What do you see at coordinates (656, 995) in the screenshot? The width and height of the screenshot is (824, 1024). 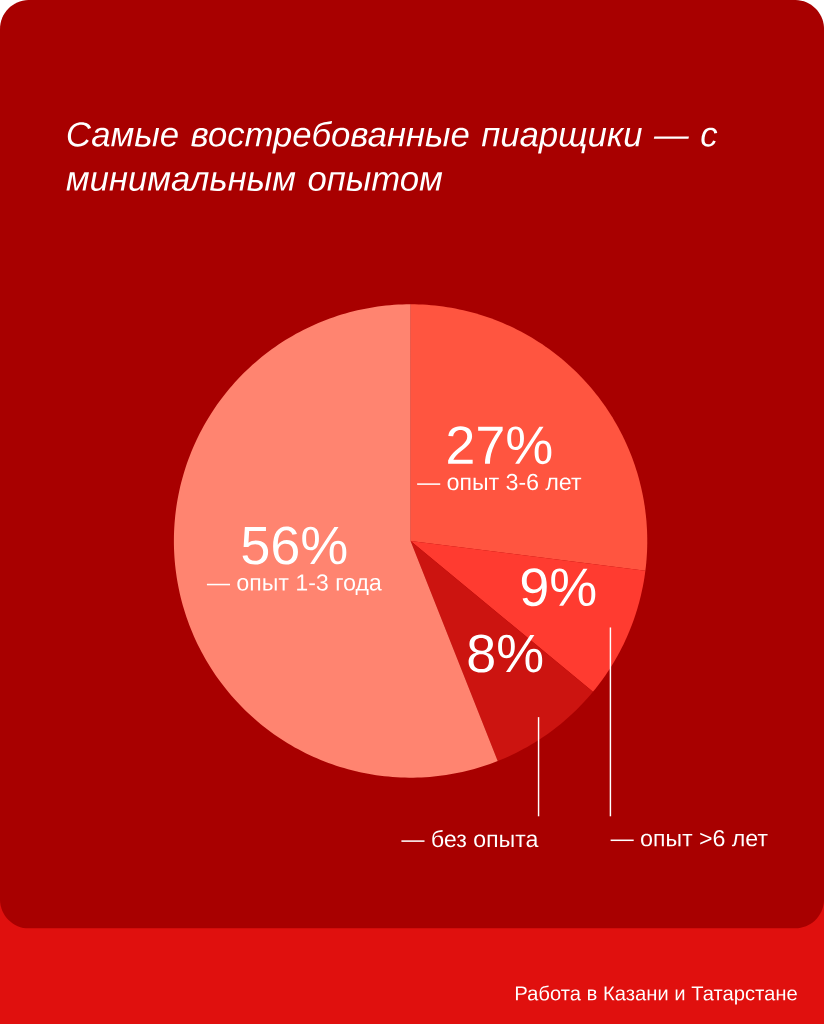 I see `text: Работа в Казани и Татарстане` at bounding box center [656, 995].